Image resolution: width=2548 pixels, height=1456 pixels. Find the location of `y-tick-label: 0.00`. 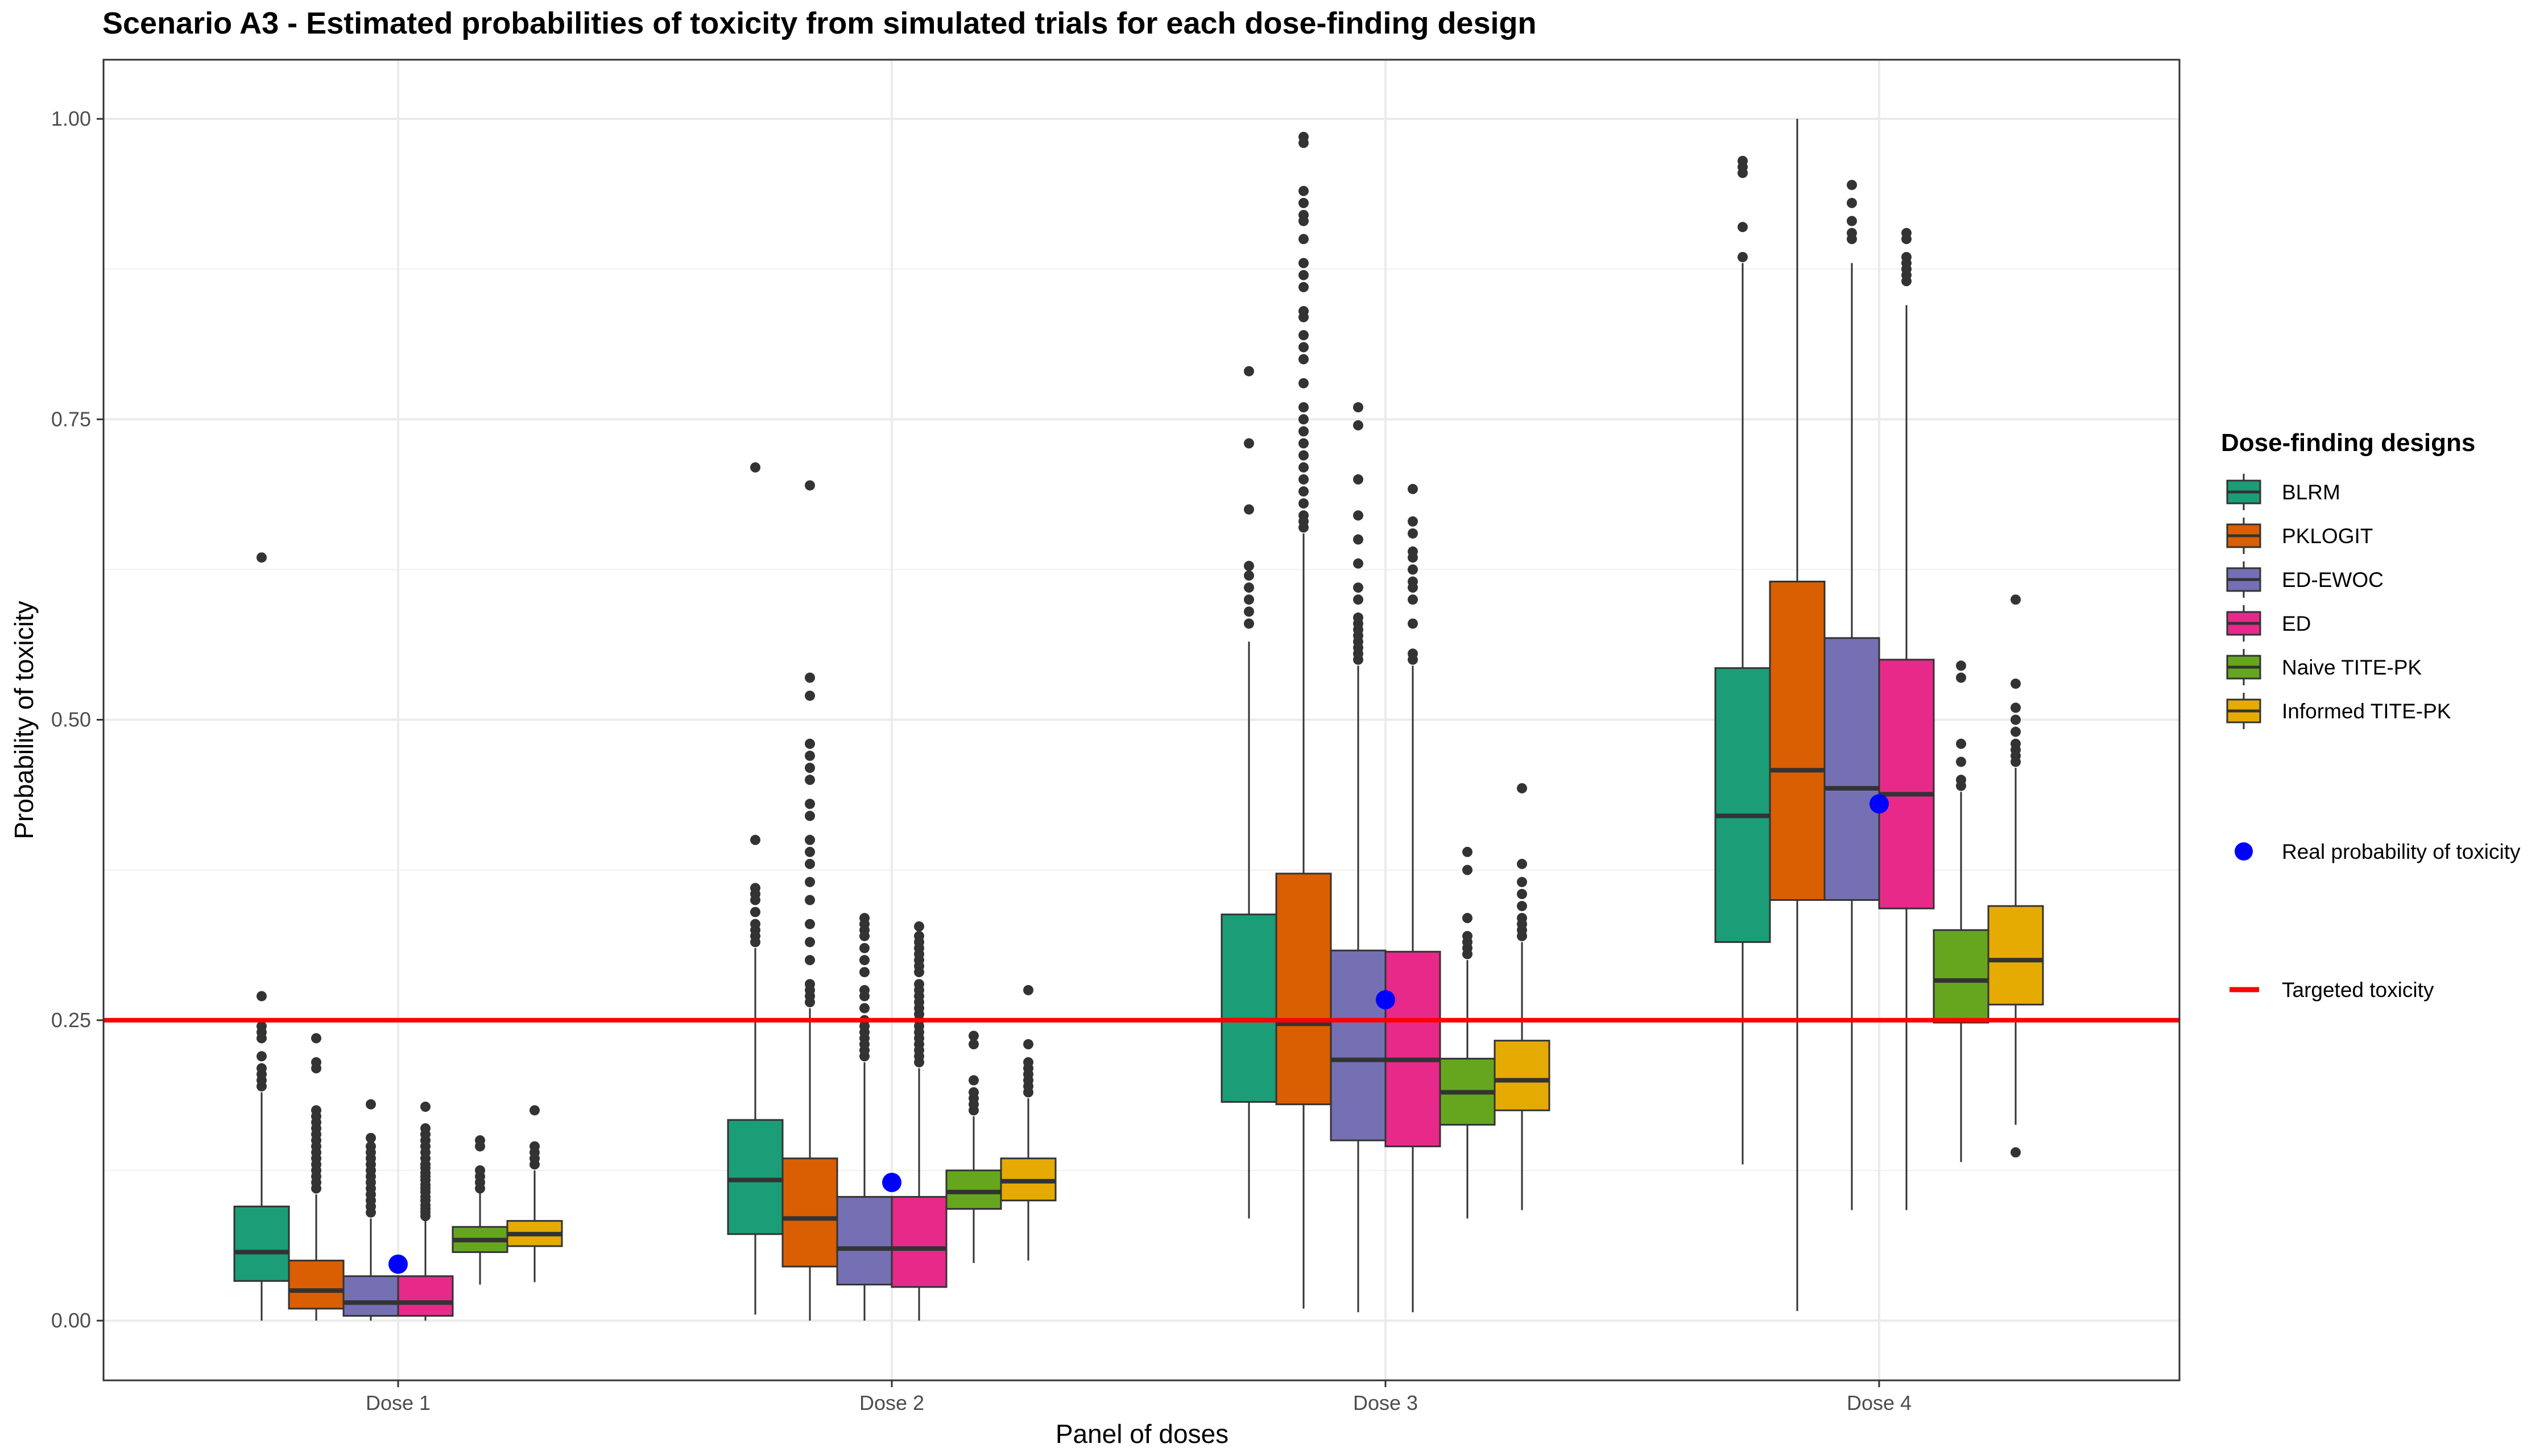

y-tick-label: 0.00 is located at coordinates (71, 1320).